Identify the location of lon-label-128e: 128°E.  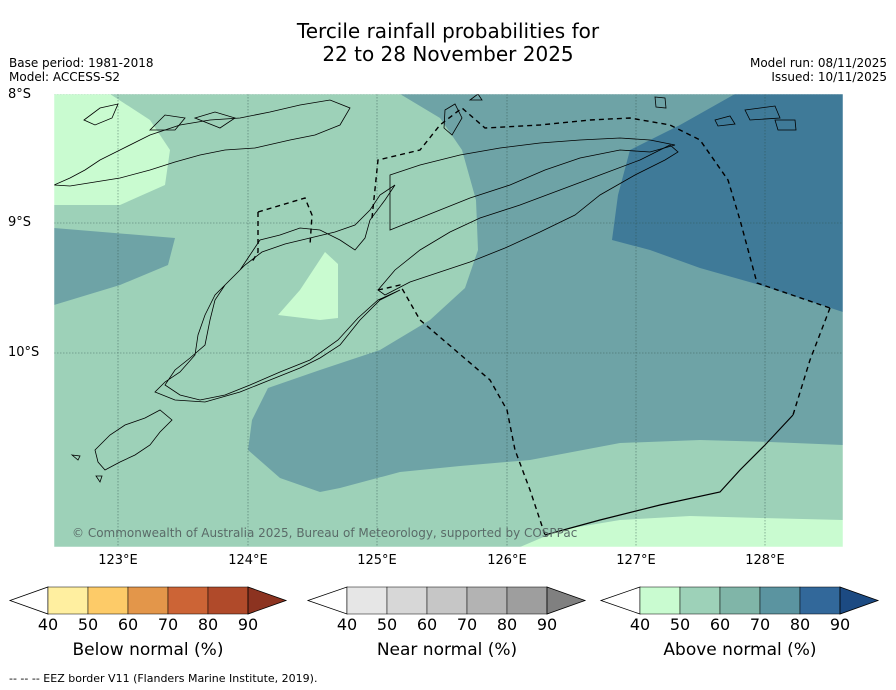
(765, 560).